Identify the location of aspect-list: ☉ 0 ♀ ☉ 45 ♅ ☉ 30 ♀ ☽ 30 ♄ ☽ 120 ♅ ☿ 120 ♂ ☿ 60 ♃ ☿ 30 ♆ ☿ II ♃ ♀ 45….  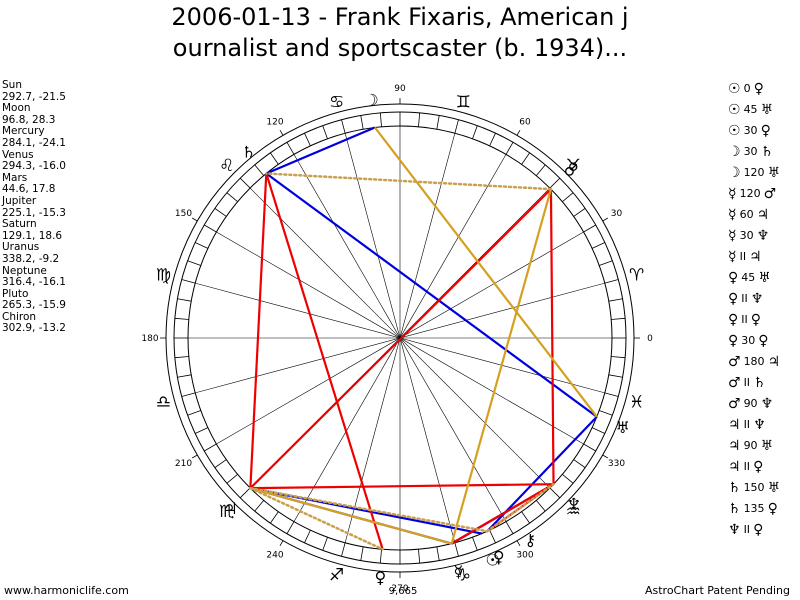
(764, 309).